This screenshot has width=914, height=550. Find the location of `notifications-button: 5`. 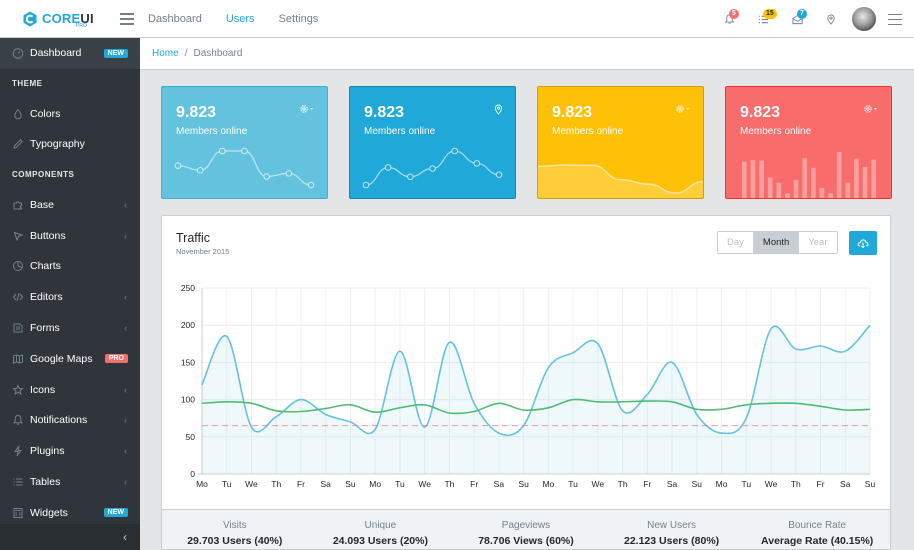

notifications-button: 5 is located at coordinates (729, 19).